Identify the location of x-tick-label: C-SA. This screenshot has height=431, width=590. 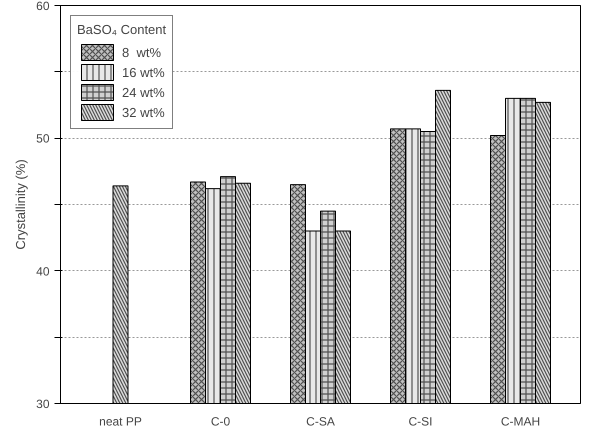
(320, 421).